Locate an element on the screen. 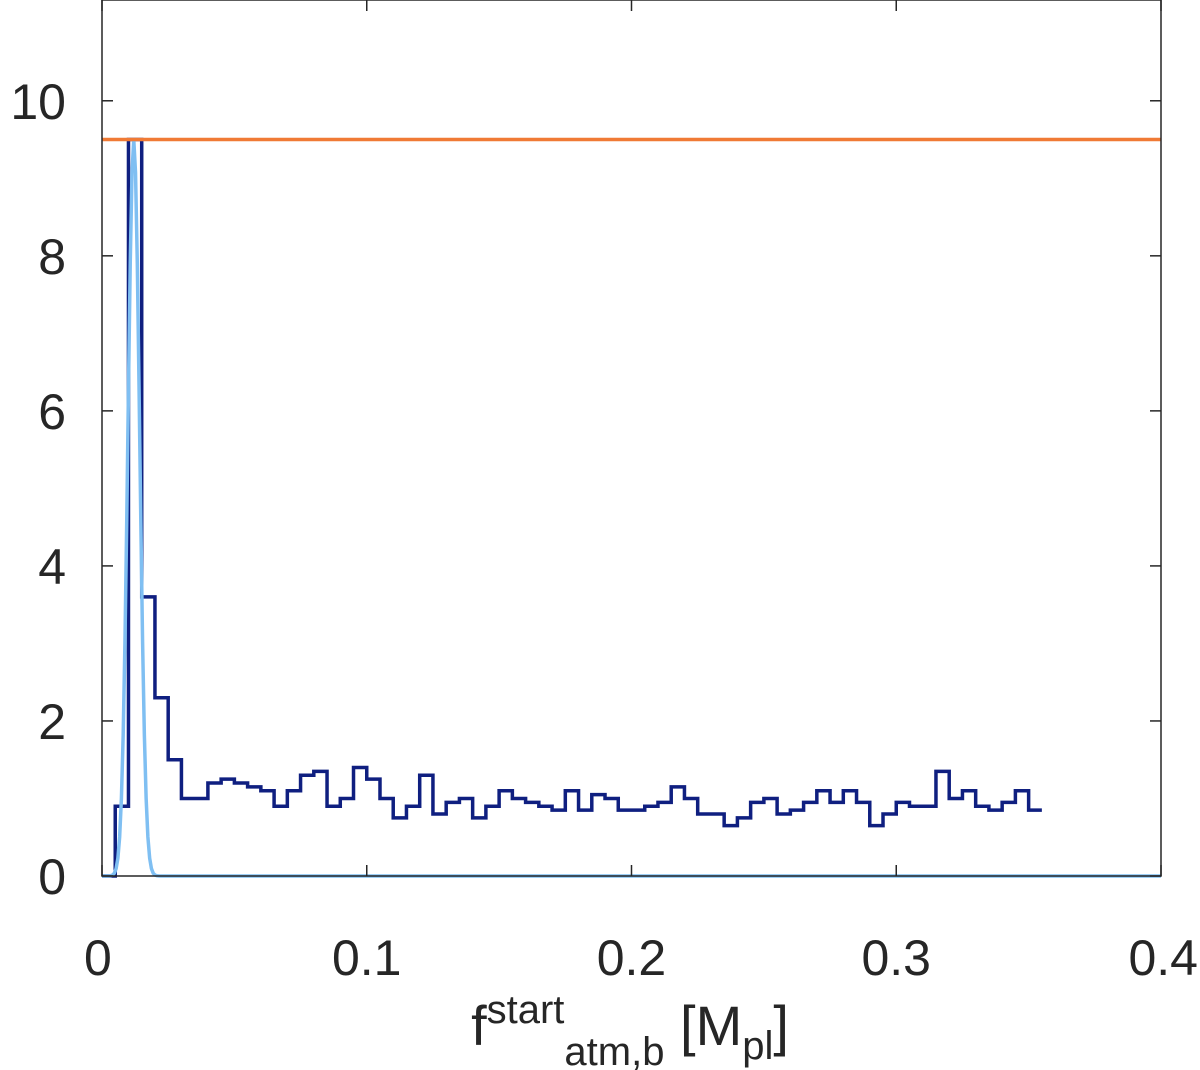 The image size is (1200, 1070). y-tick-label: 0 is located at coordinates (52, 877).